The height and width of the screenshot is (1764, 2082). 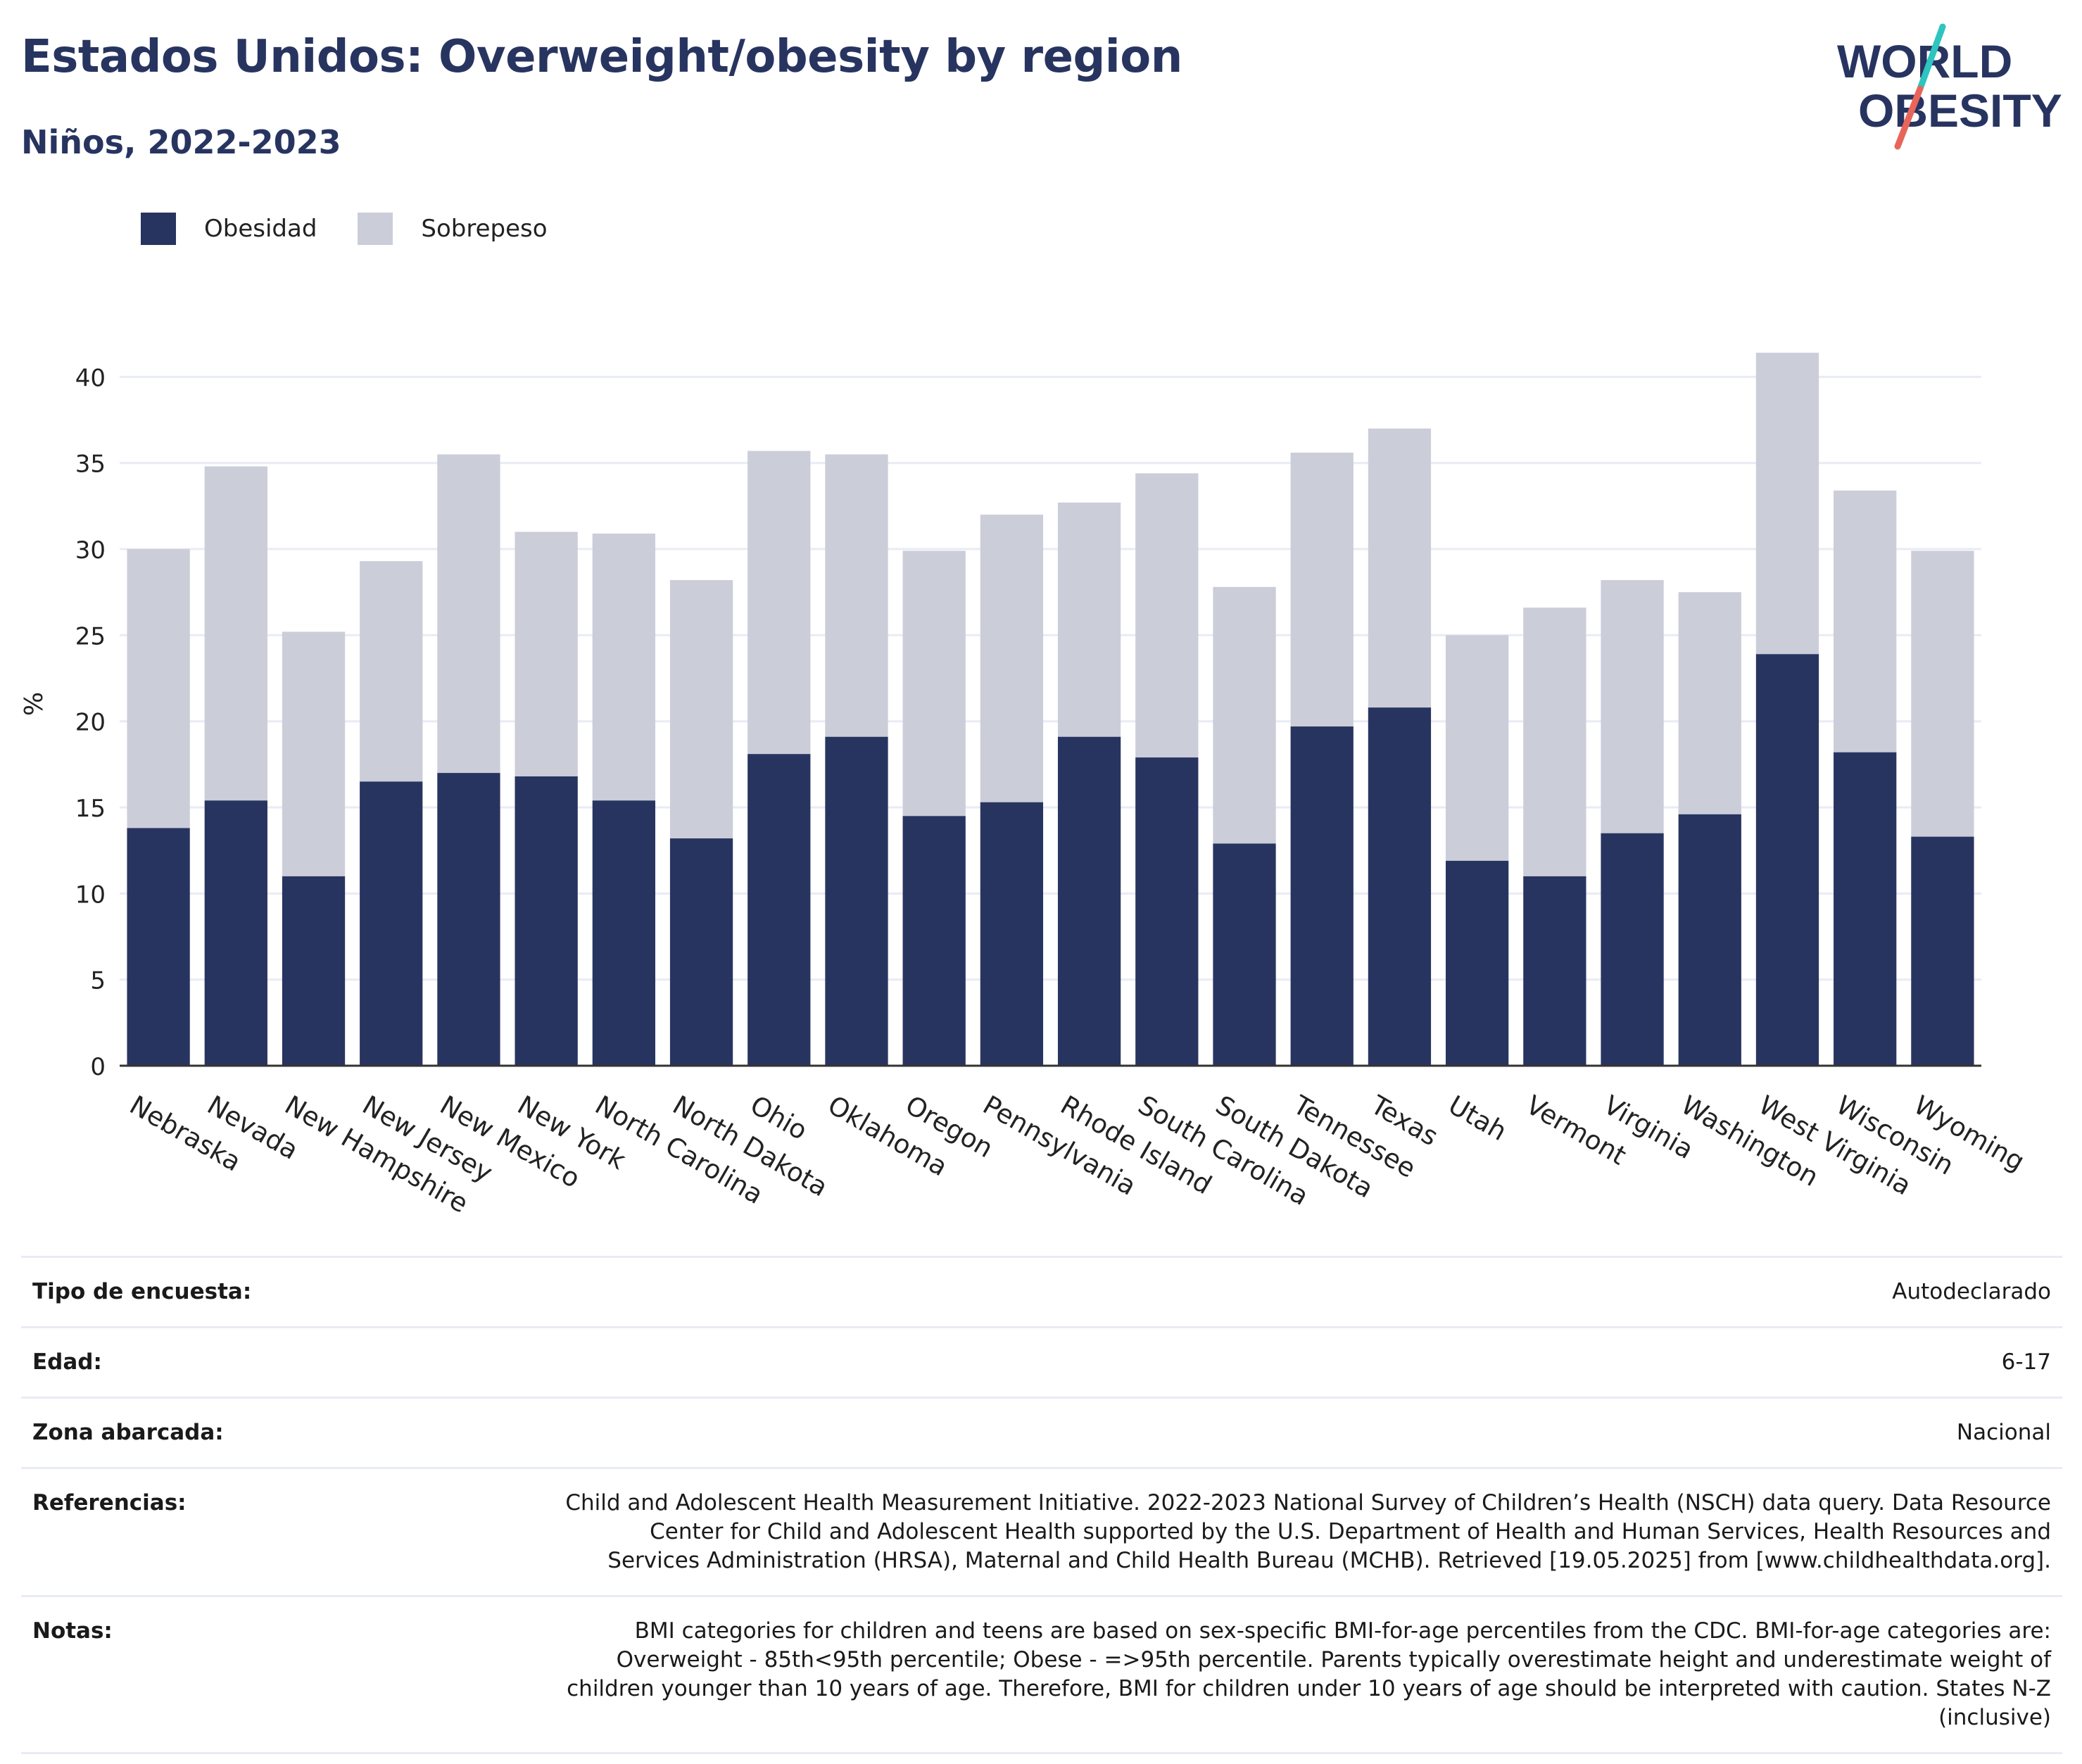 I want to click on y-tick-label: 20, so click(x=90, y=723).